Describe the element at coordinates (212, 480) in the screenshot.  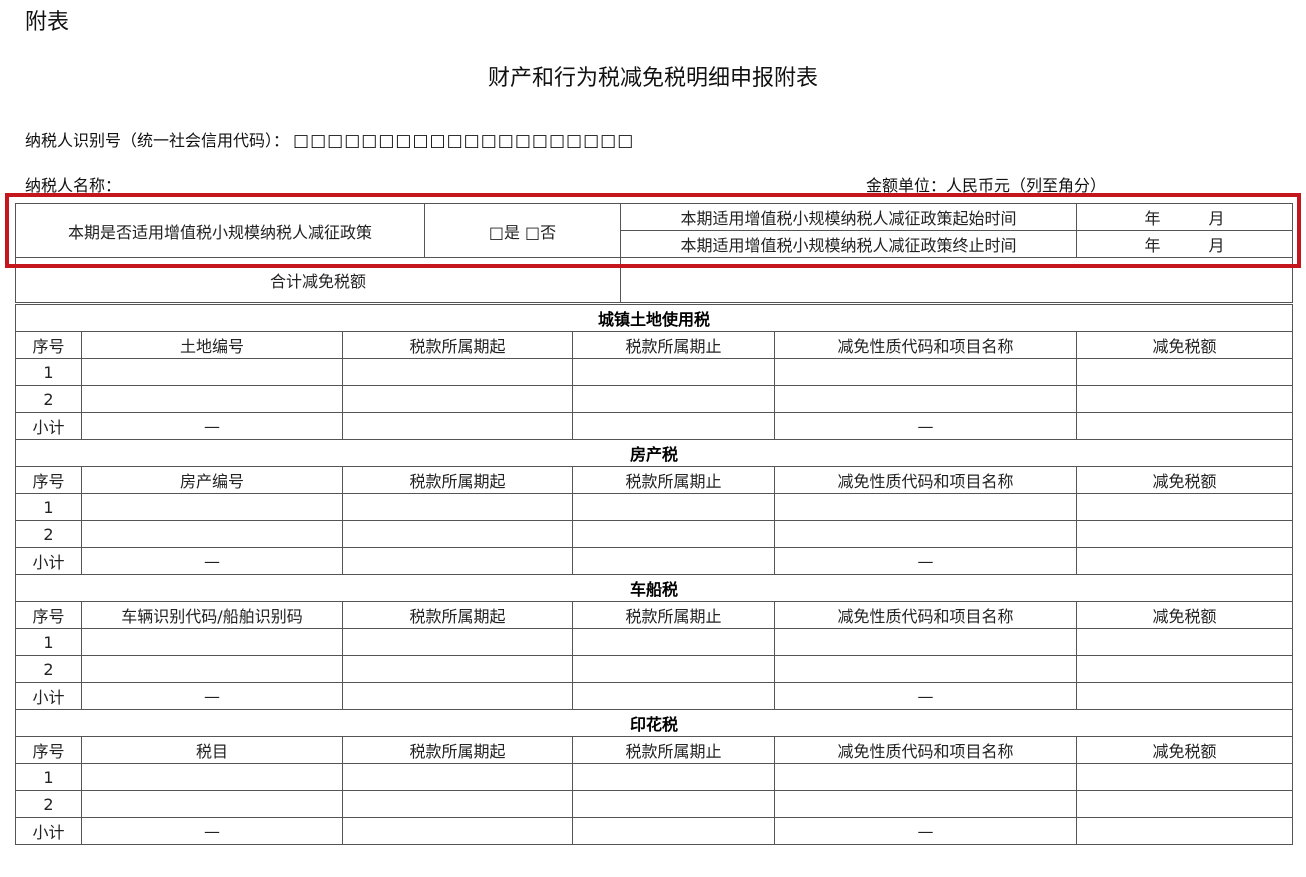
I see `column-header: 房产编号` at that location.